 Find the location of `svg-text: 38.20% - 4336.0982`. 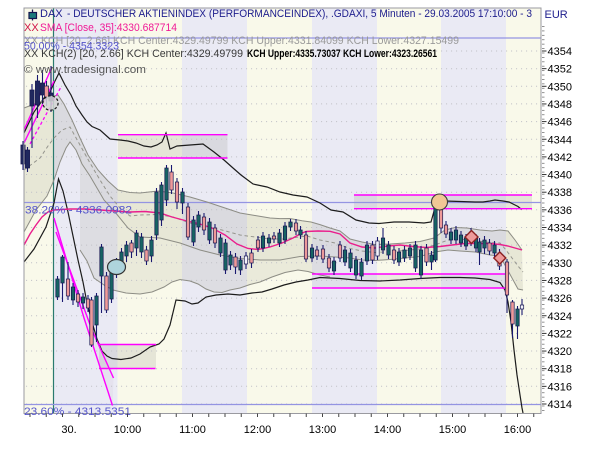

svg-text: 38.20% - 4336.0982 is located at coordinates (78, 211).